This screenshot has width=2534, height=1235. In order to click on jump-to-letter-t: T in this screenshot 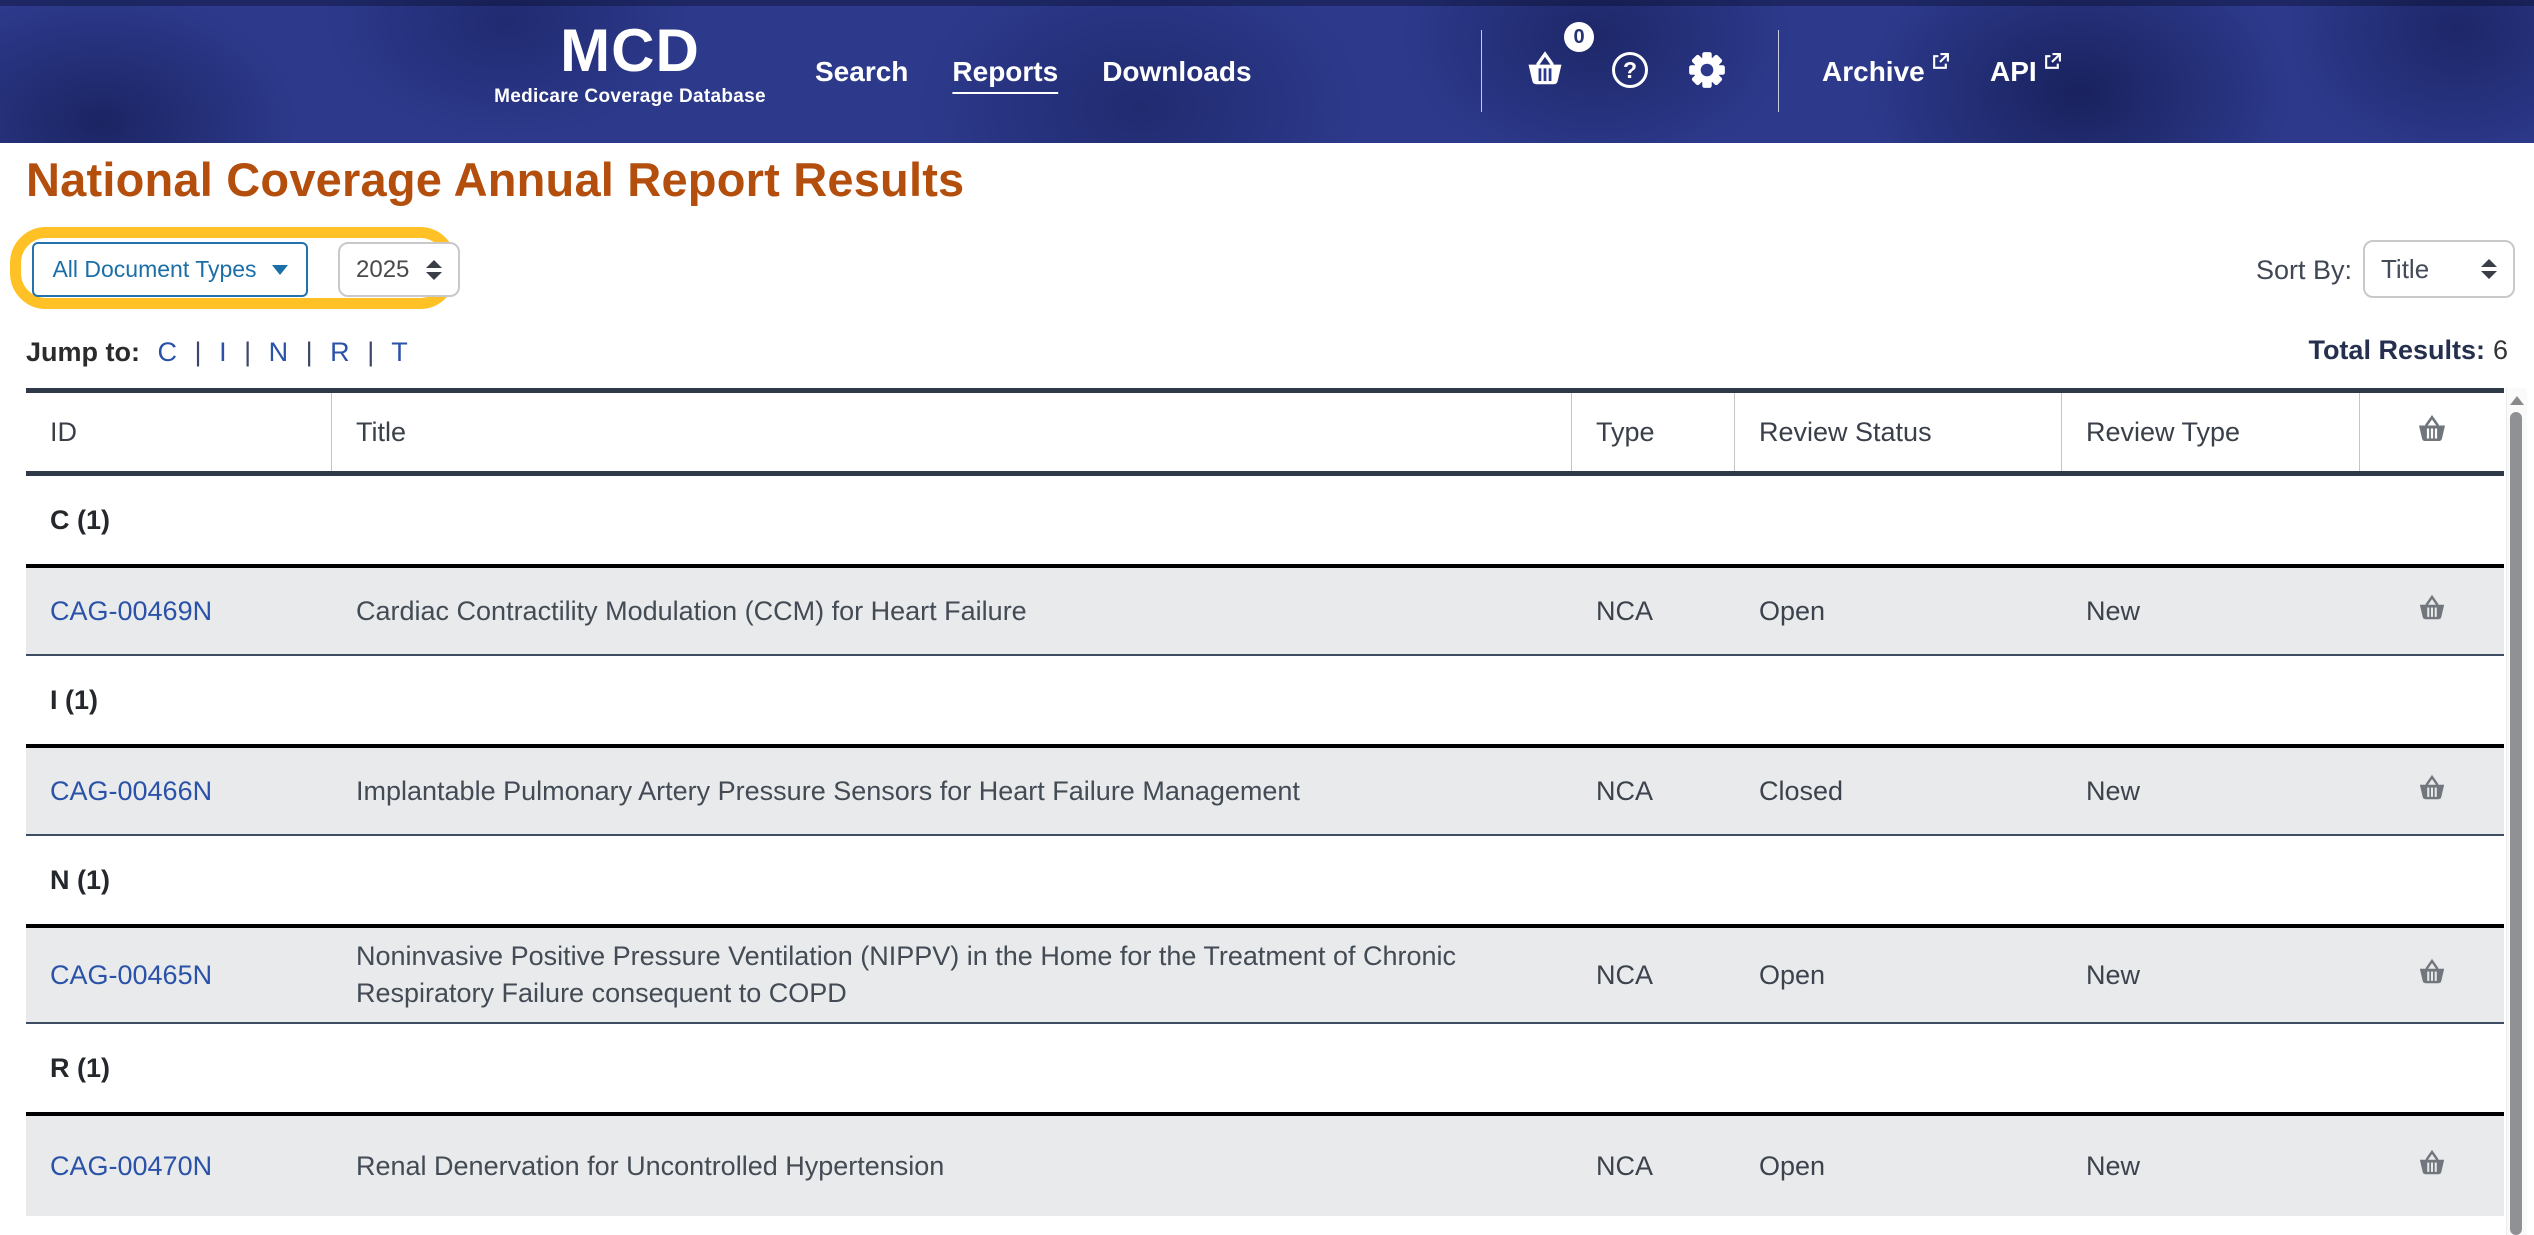, I will do `click(399, 352)`.